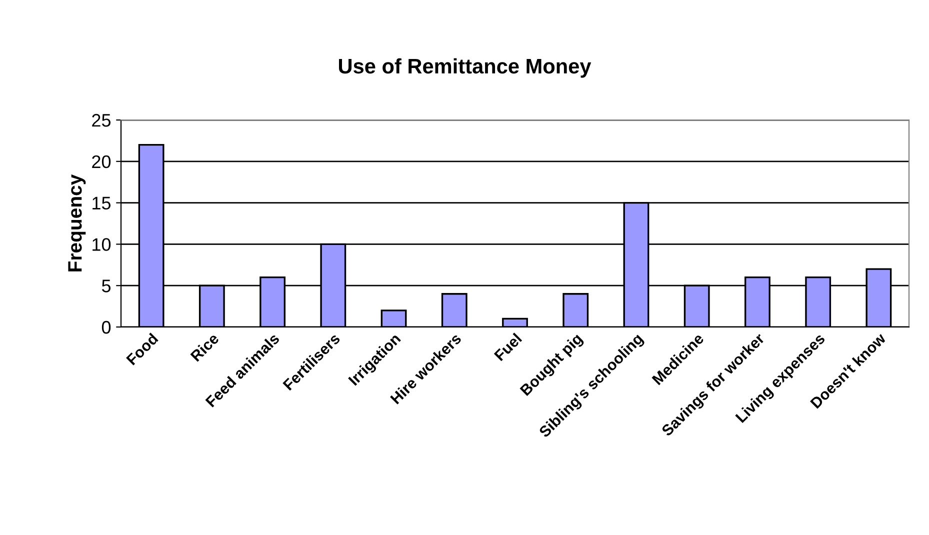  What do you see at coordinates (106, 327) in the screenshot?
I see `y-tick-label: 0` at bounding box center [106, 327].